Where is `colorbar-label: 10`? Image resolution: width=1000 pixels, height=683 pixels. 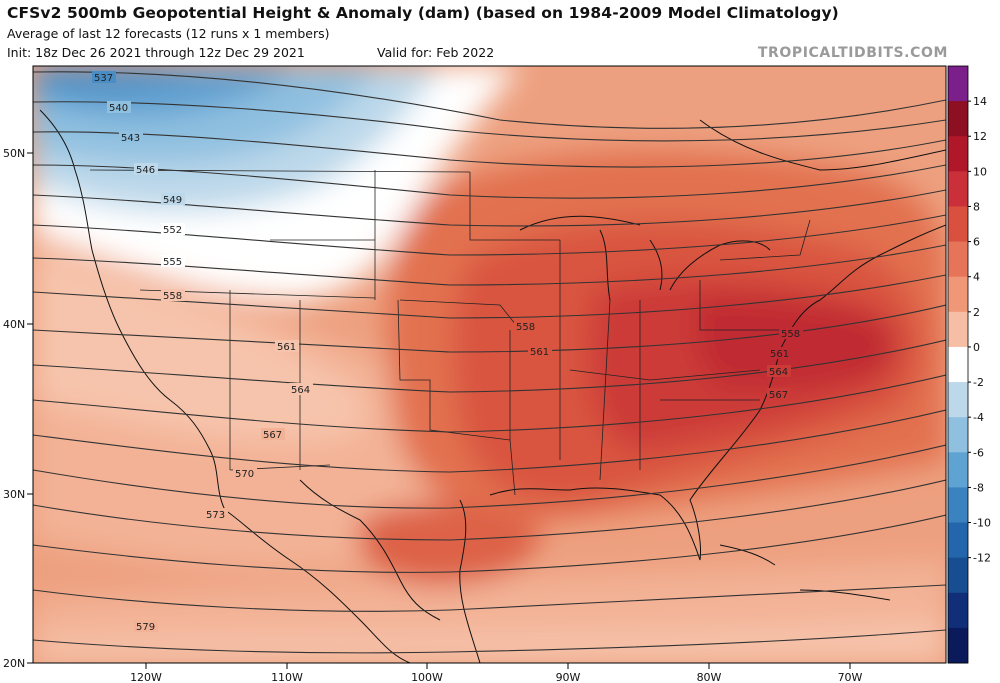
colorbar-label: 10 is located at coordinates (980, 171).